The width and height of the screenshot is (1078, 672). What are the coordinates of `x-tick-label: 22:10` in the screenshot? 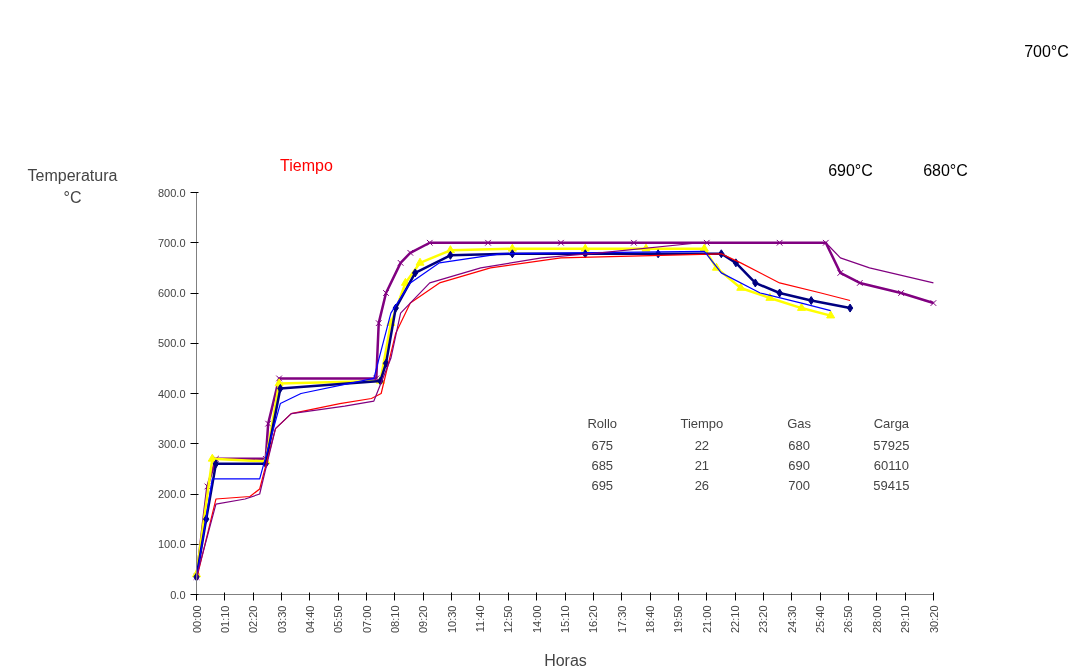 It's located at (735, 619).